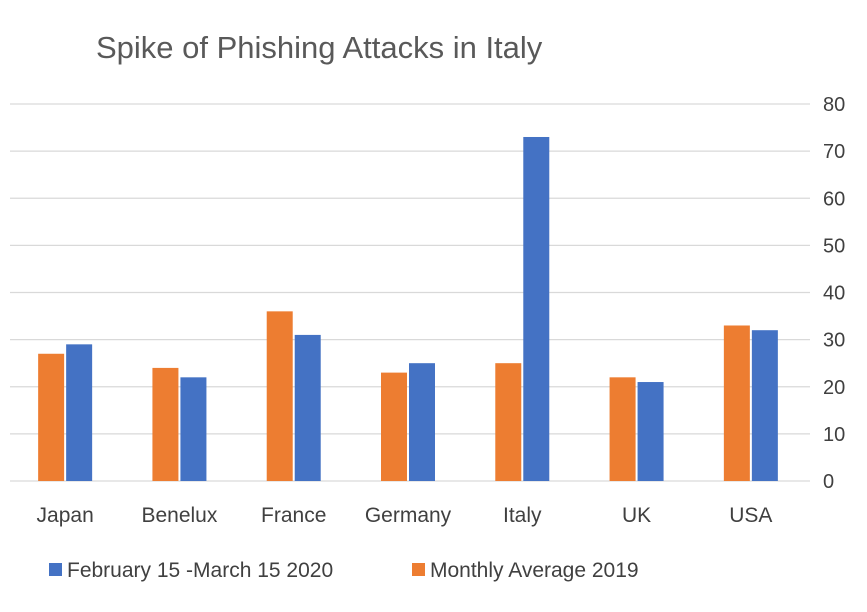  Describe the element at coordinates (165, 424) in the screenshot. I see `bar-benelux-avg-2019` at that location.